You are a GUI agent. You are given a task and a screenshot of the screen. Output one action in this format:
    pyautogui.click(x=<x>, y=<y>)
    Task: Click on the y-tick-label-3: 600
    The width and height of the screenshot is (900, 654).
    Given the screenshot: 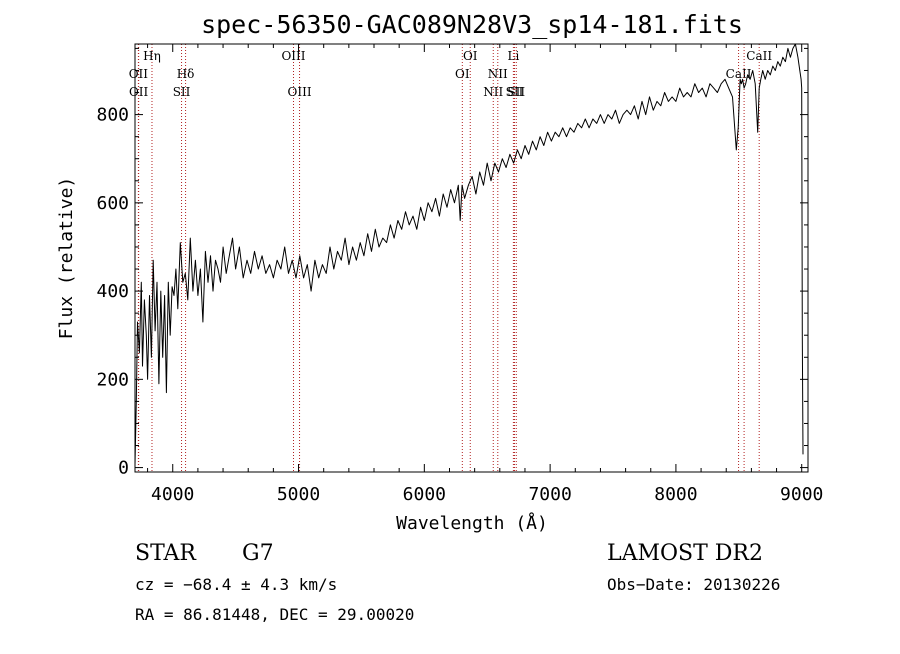 What is the action you would take?
    pyautogui.click(x=112, y=203)
    